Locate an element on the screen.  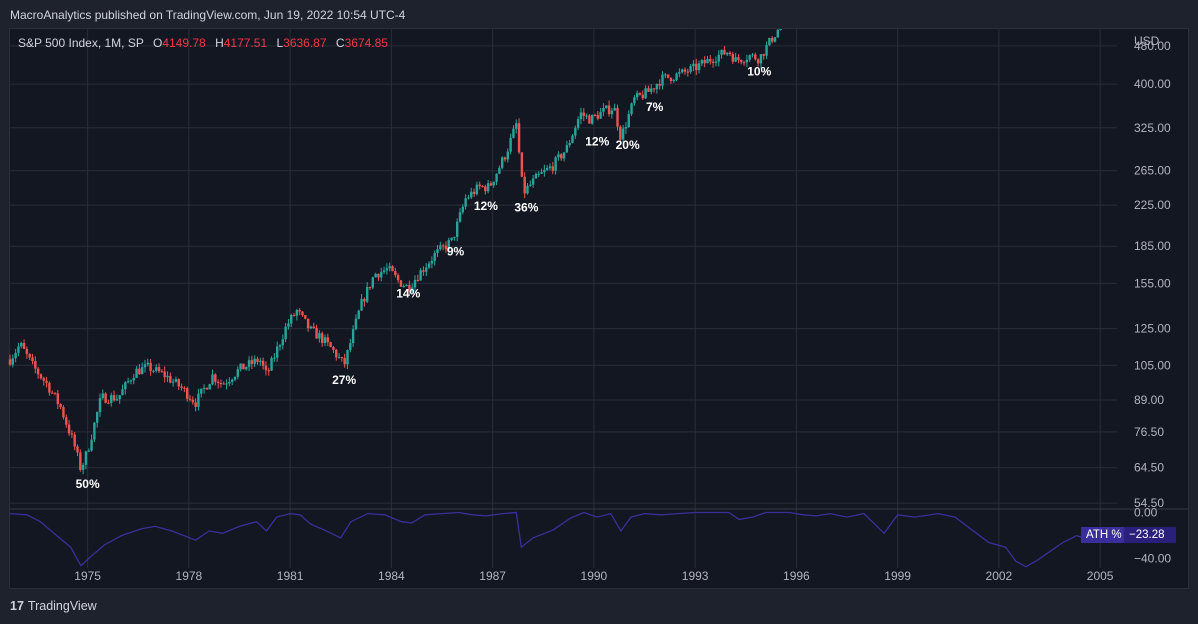
drawdown-label: 9% is located at coordinates (456, 252).